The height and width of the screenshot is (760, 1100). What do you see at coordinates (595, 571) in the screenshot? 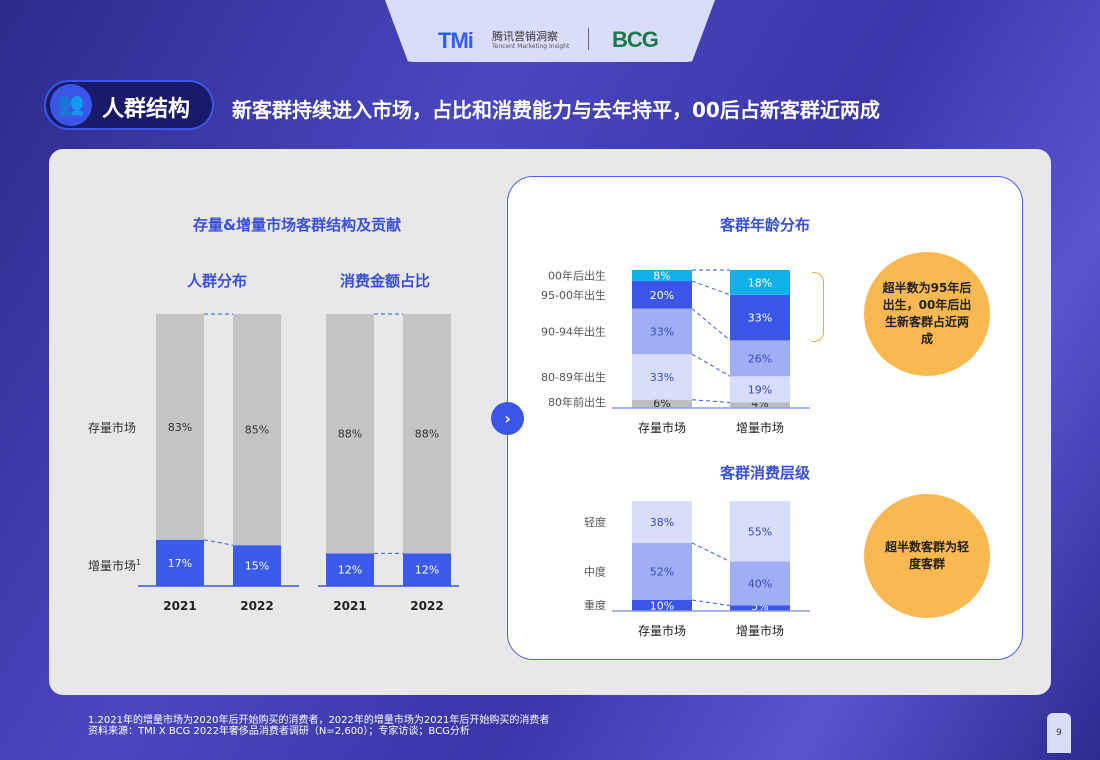
I see `series-label: 中度` at bounding box center [595, 571].